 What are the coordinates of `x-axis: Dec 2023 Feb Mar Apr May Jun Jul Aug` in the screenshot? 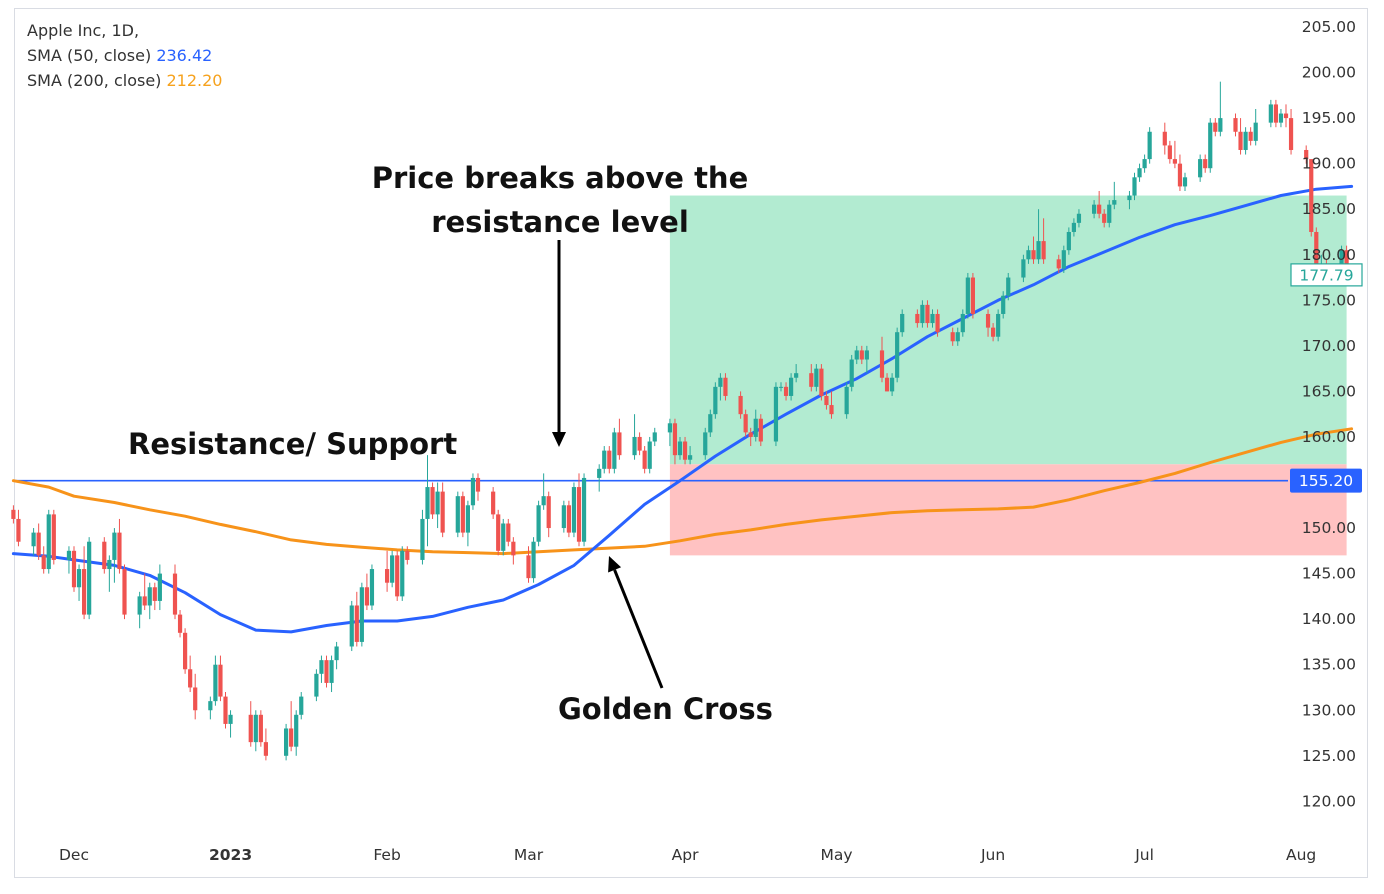 It's located at (687, 855).